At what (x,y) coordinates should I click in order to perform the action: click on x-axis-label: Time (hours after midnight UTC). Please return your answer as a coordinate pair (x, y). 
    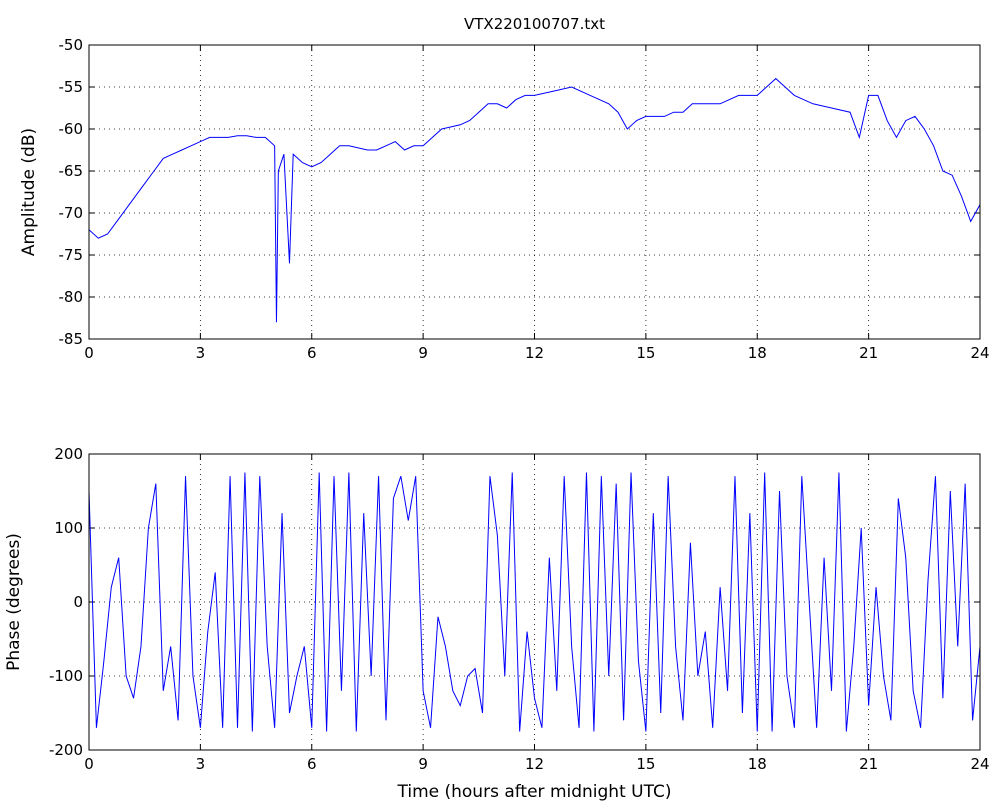
    Looking at the image, I should click on (533, 792).